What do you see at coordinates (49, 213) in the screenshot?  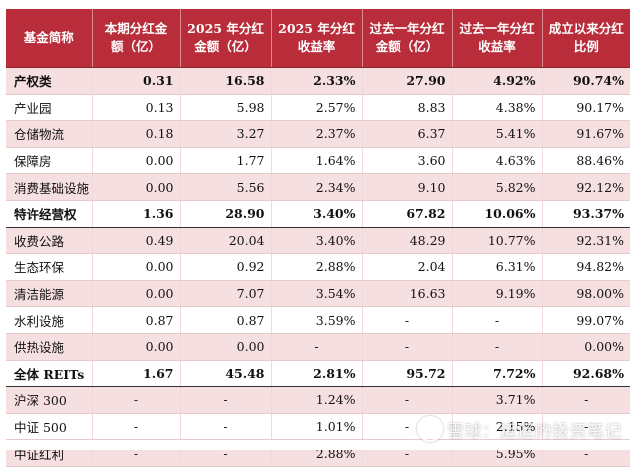 I see `row-label-cell: 特许经营权` at bounding box center [49, 213].